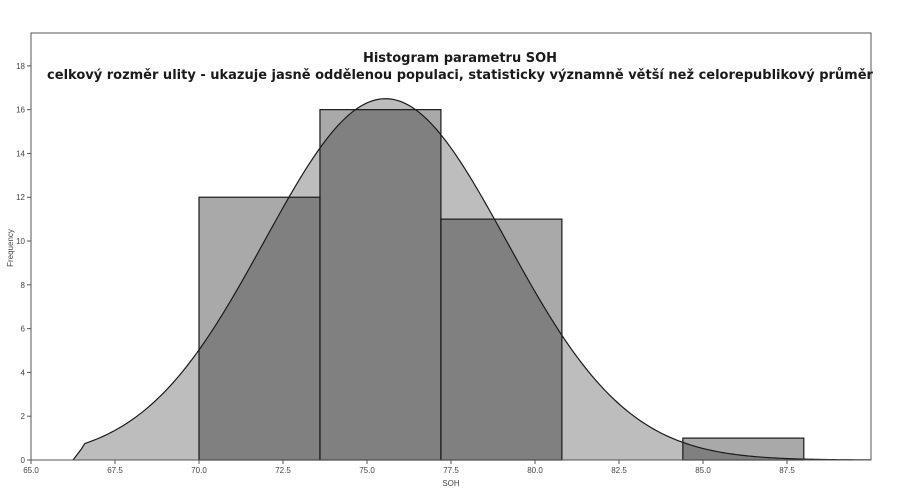 This screenshot has width=900, height=494. What do you see at coordinates (31, 470) in the screenshot?
I see `x-tick-label: 65.0` at bounding box center [31, 470].